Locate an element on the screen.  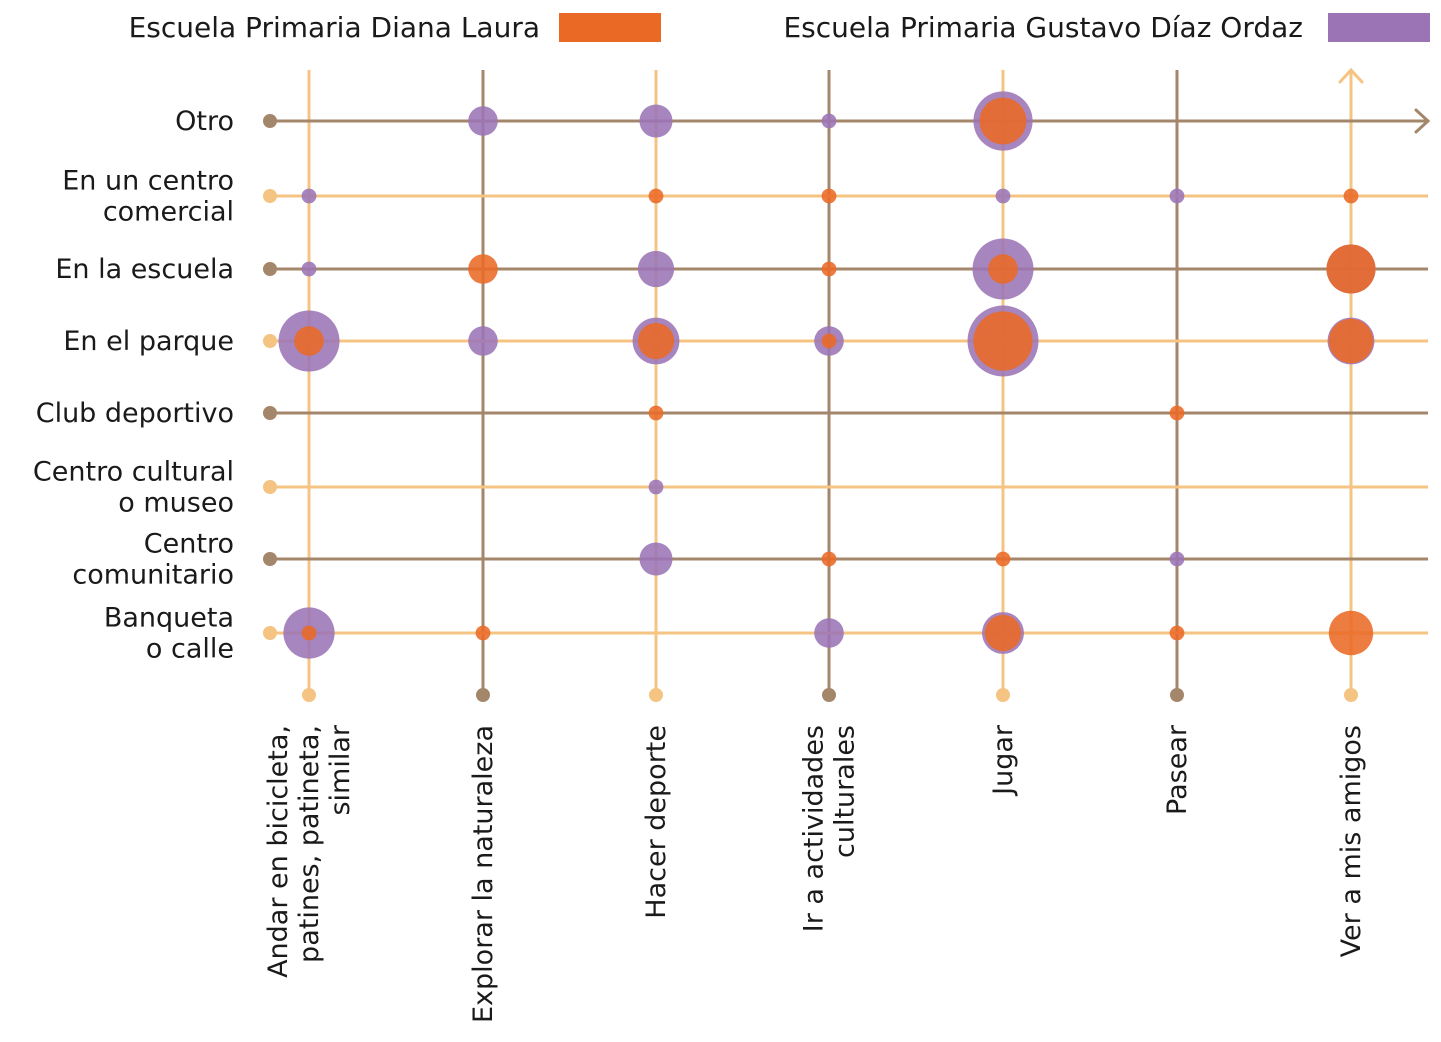
legend-label-1: Escuela Primaria Diana Laura is located at coordinates (334, 27).